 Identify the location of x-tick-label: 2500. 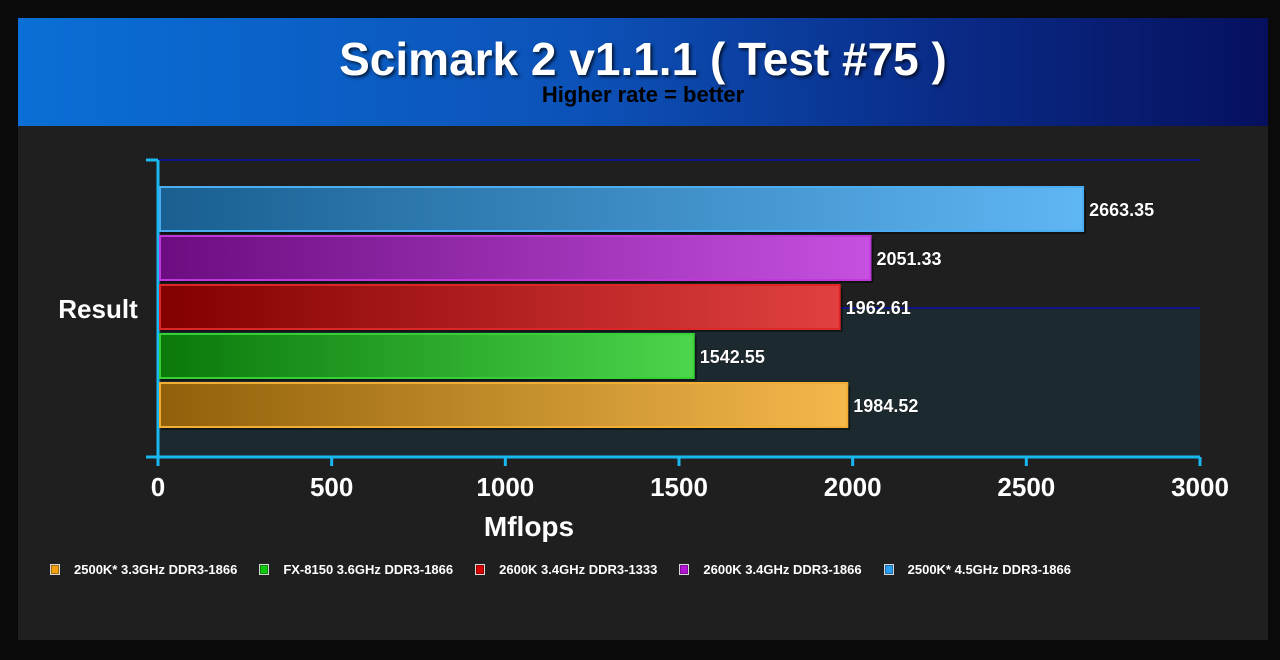
(1026, 487).